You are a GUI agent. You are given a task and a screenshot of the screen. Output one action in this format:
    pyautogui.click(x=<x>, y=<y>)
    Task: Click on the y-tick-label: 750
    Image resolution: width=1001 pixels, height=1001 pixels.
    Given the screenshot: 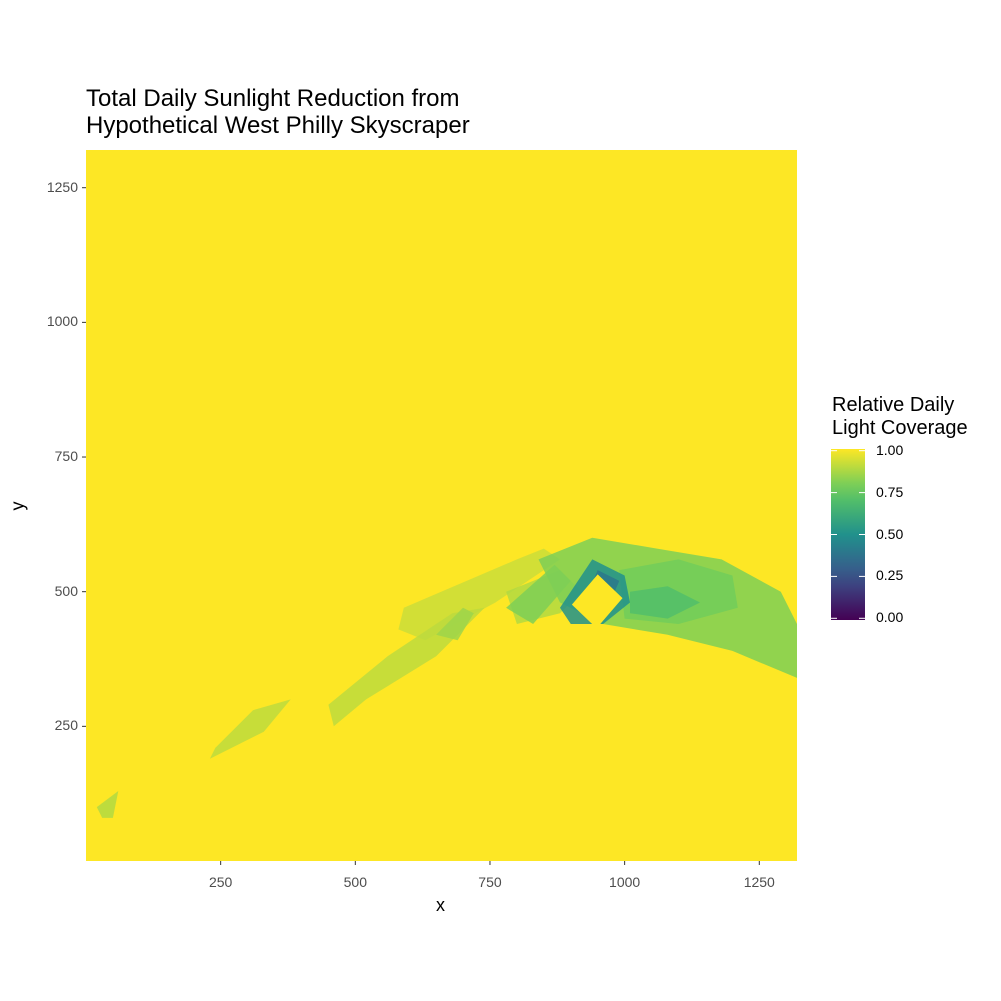 What is the action you would take?
    pyautogui.click(x=66, y=456)
    